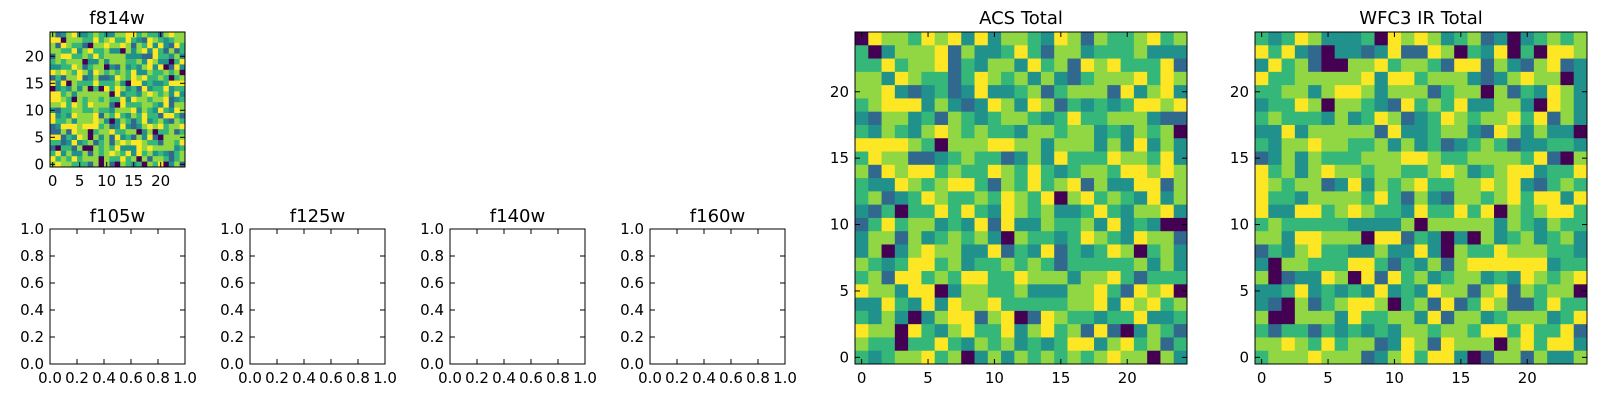  What do you see at coordinates (232, 229) in the screenshot?
I see `y-tick-label: 1.0` at bounding box center [232, 229].